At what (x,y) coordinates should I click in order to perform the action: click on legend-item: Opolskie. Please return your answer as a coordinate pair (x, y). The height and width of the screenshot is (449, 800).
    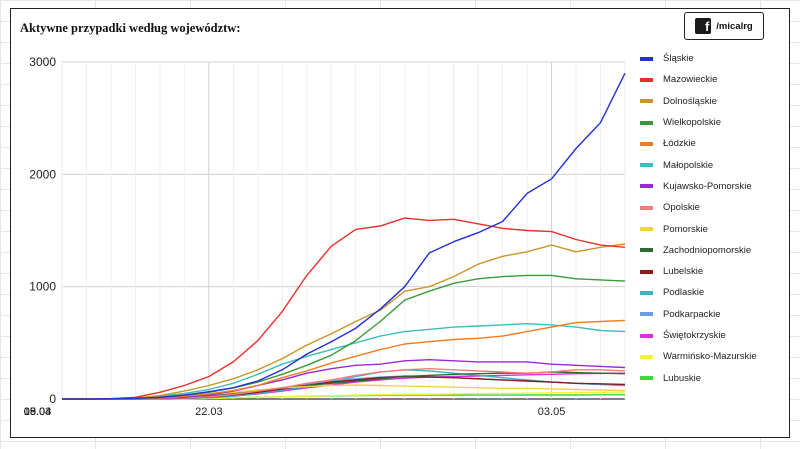
    Looking at the image, I should click on (698, 207).